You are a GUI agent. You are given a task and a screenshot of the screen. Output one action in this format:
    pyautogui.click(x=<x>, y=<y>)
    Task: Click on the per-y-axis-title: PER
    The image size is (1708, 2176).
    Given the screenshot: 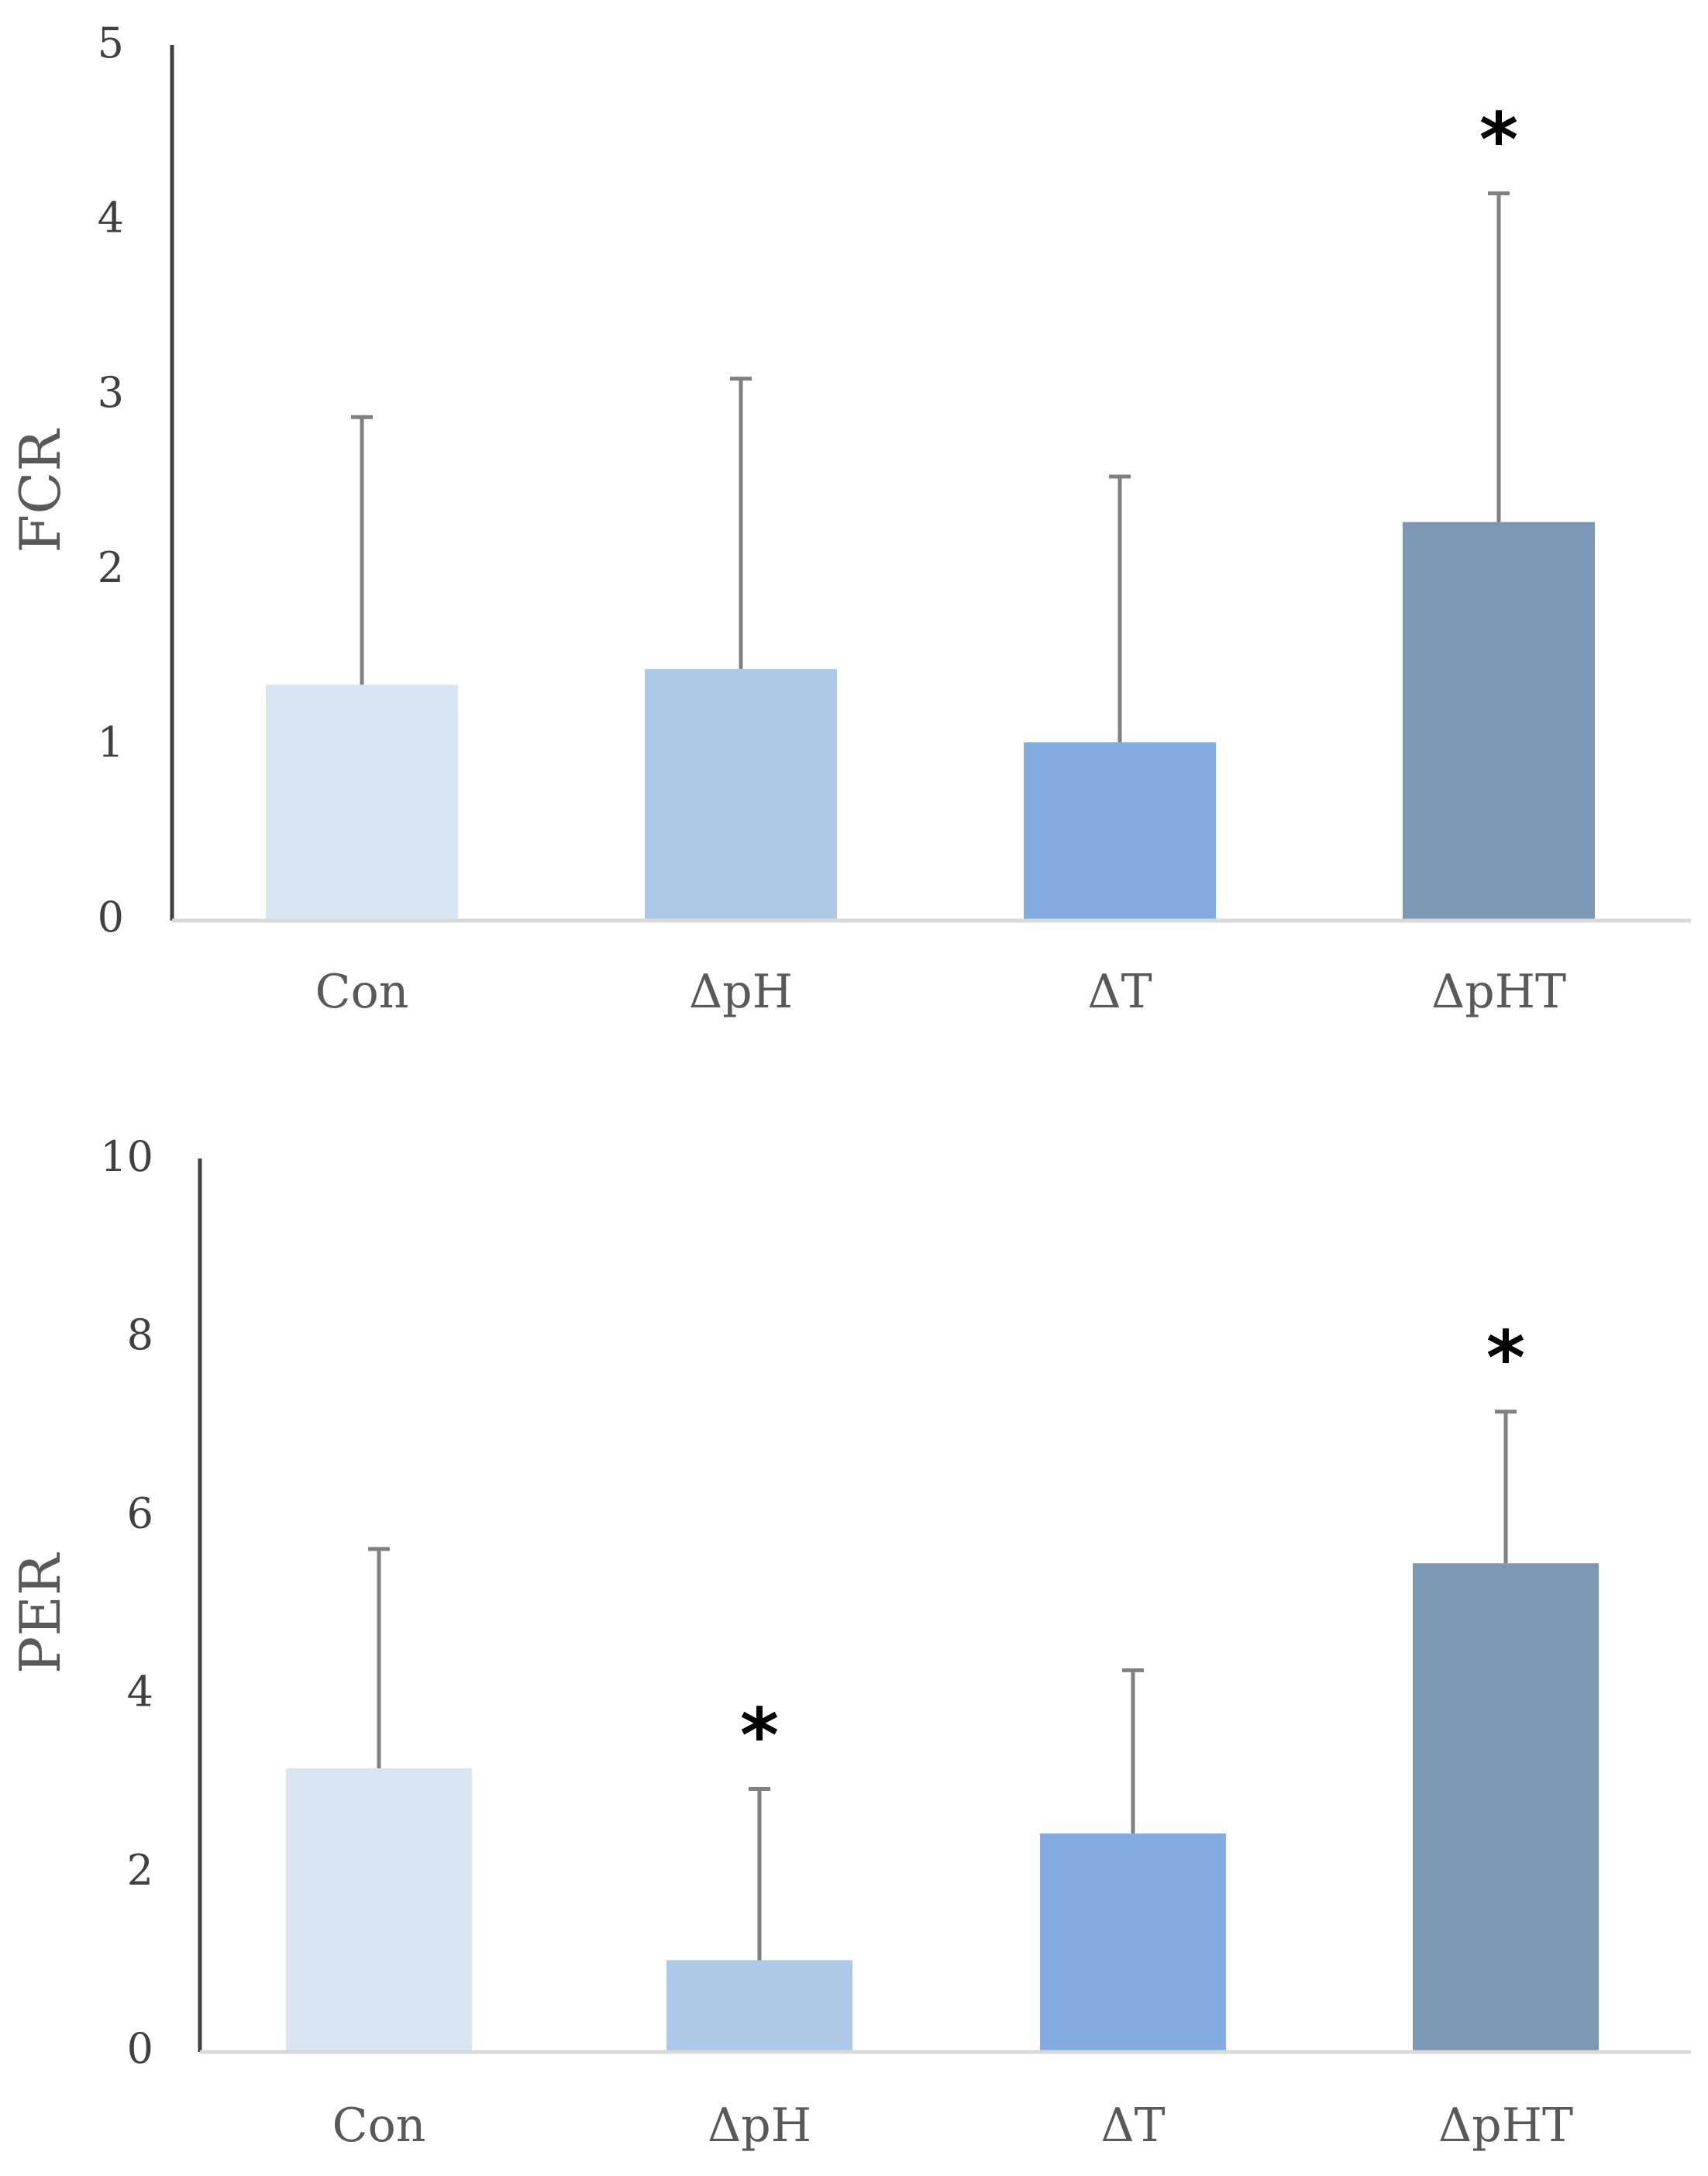 What is the action you would take?
    pyautogui.click(x=41, y=1613)
    